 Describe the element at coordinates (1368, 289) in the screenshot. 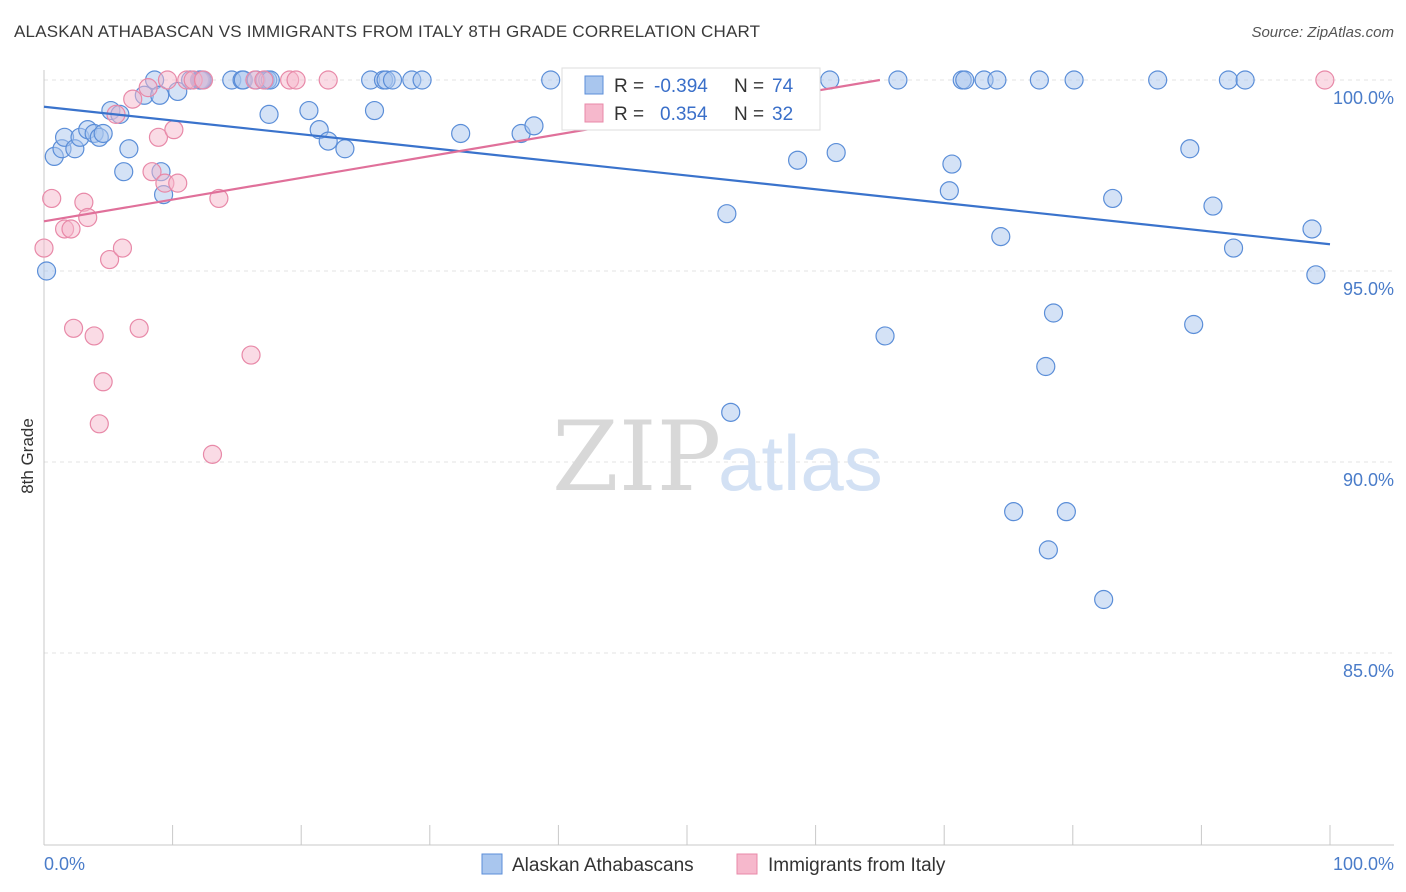

I see `y-tick-label-95: 95.0%` at that location.